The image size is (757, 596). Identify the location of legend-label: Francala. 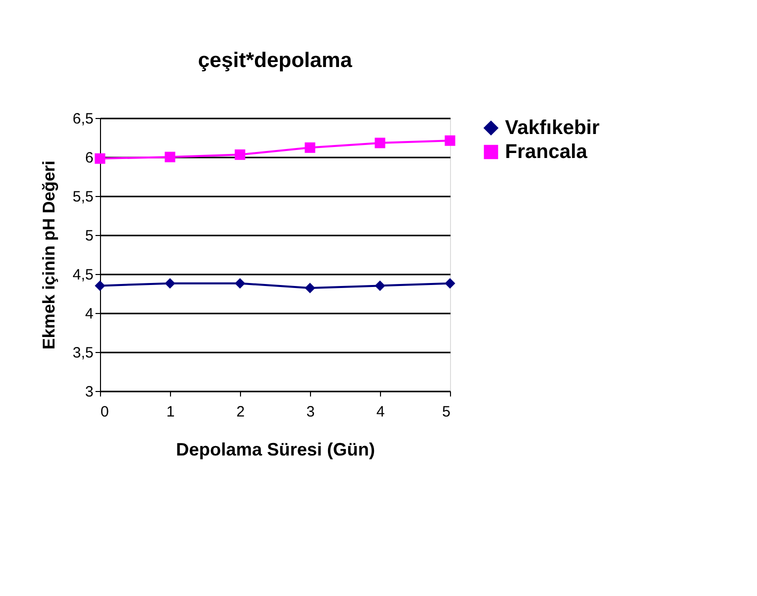
(546, 152).